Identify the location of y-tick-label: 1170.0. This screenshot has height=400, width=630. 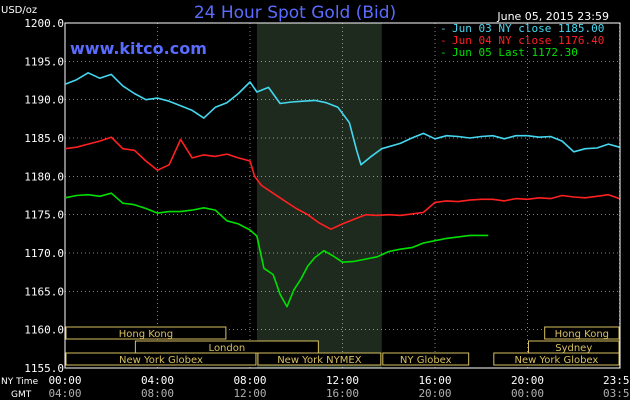
(44, 253).